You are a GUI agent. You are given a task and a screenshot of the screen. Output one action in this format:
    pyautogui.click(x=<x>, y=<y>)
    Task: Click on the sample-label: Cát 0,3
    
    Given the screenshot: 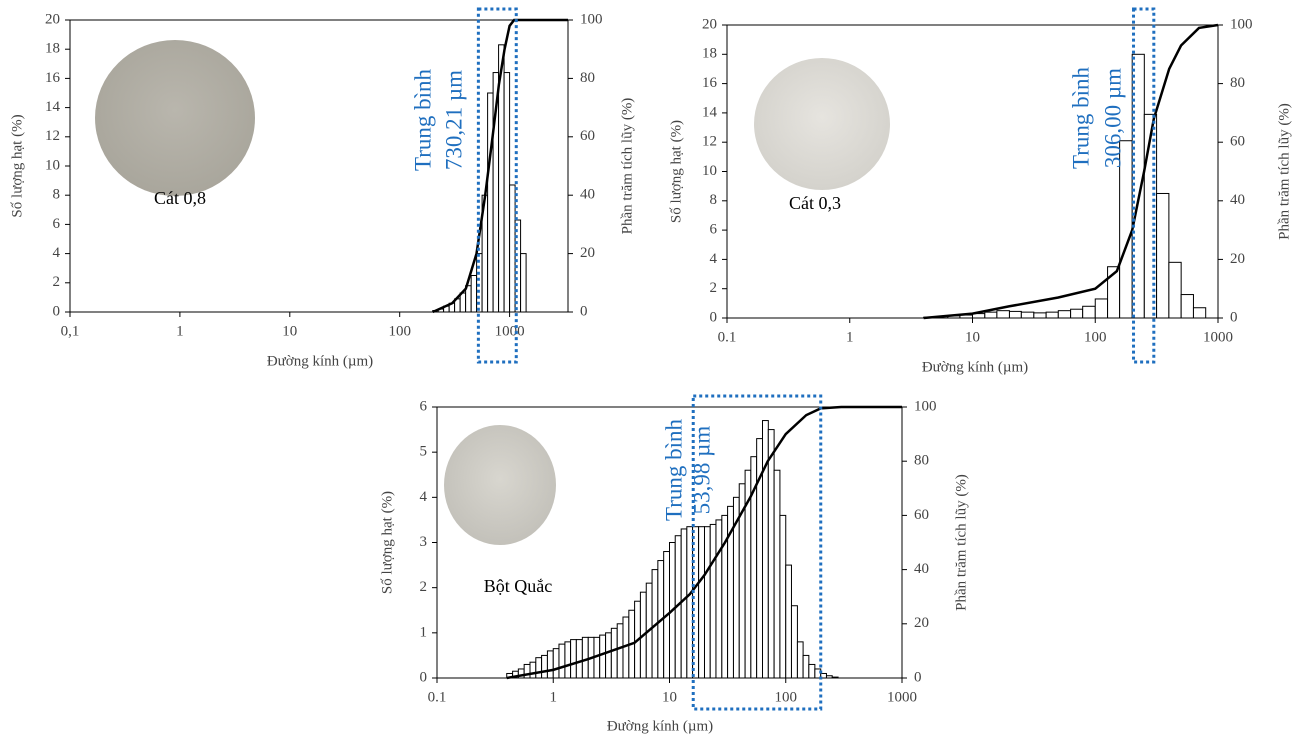 What is the action you would take?
    pyautogui.click(x=815, y=203)
    